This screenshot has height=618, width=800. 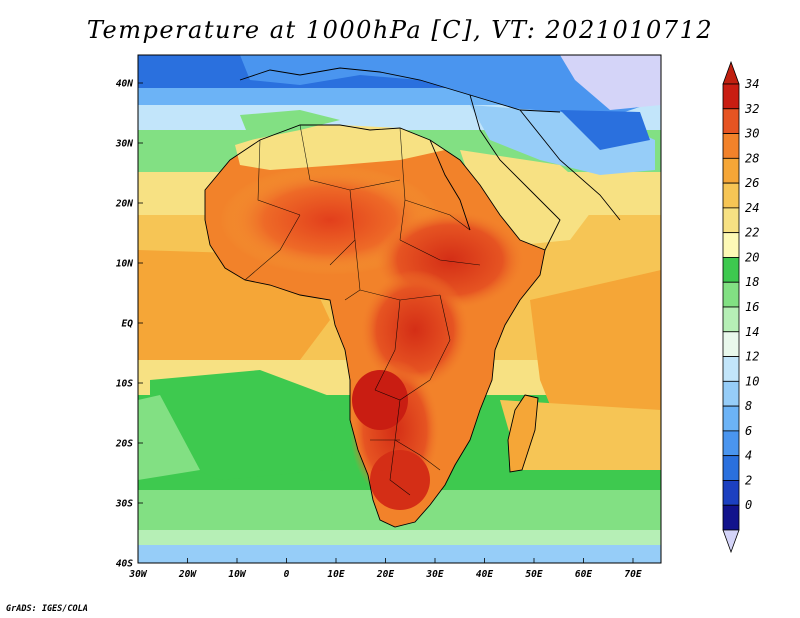 I want to click on colorbar-level-label: 28, so click(x=752, y=158).